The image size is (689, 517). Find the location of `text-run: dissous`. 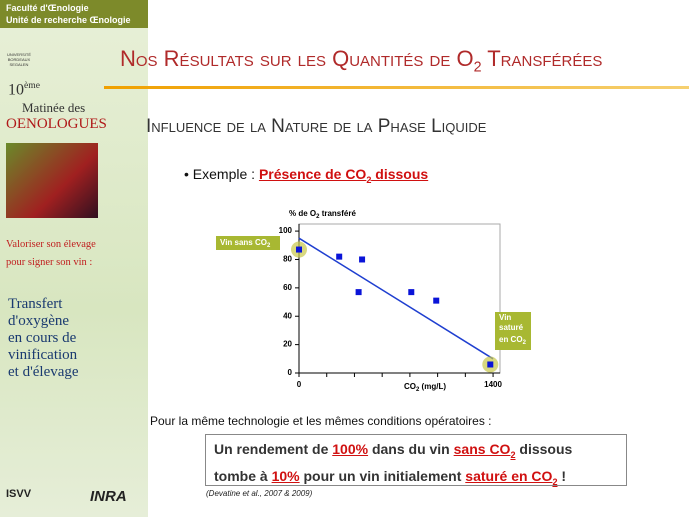

text-run: dissous is located at coordinates (544, 449).